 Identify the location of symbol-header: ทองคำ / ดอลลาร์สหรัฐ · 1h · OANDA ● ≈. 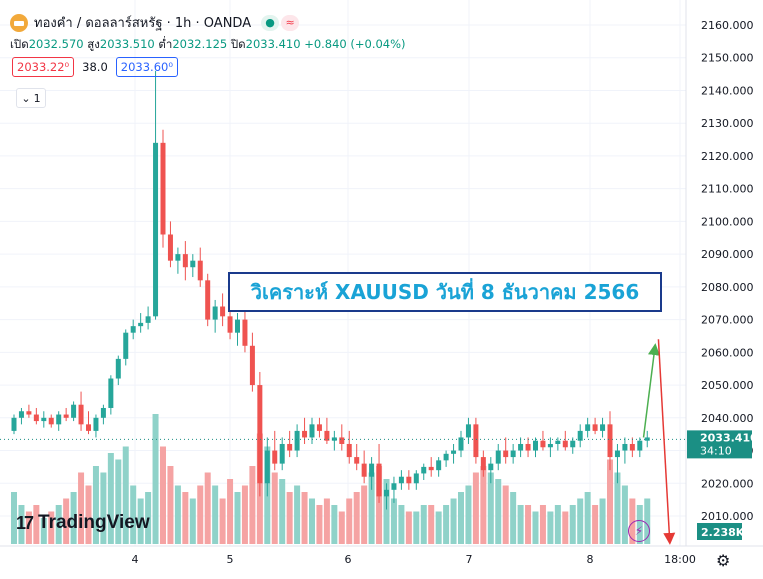
(155, 22).